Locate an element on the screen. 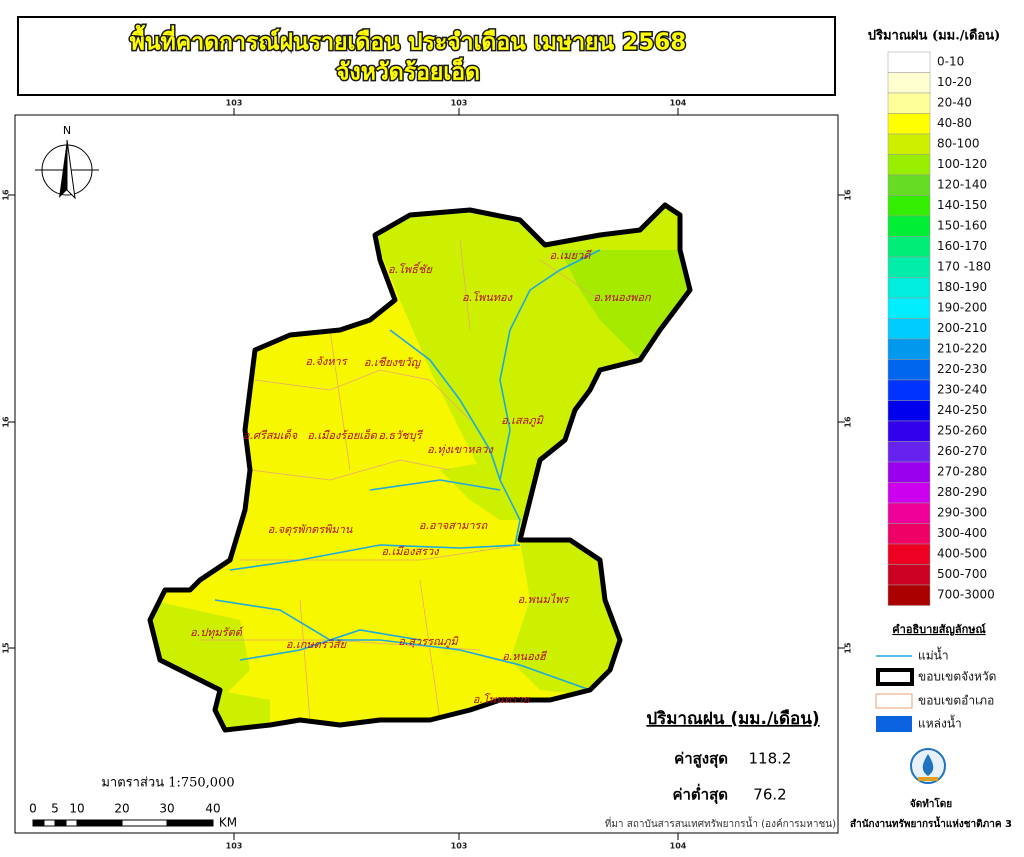  legend-label: 260-270 is located at coordinates (962, 451).